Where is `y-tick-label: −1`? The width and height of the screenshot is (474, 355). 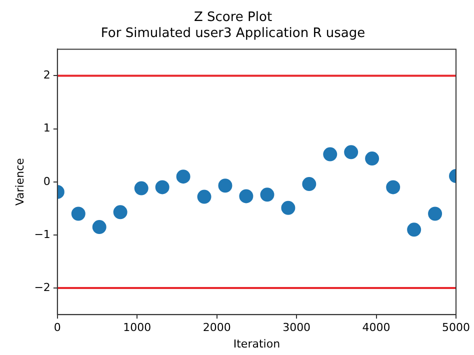
y-tick-label: −1 is located at coordinates (42, 234).